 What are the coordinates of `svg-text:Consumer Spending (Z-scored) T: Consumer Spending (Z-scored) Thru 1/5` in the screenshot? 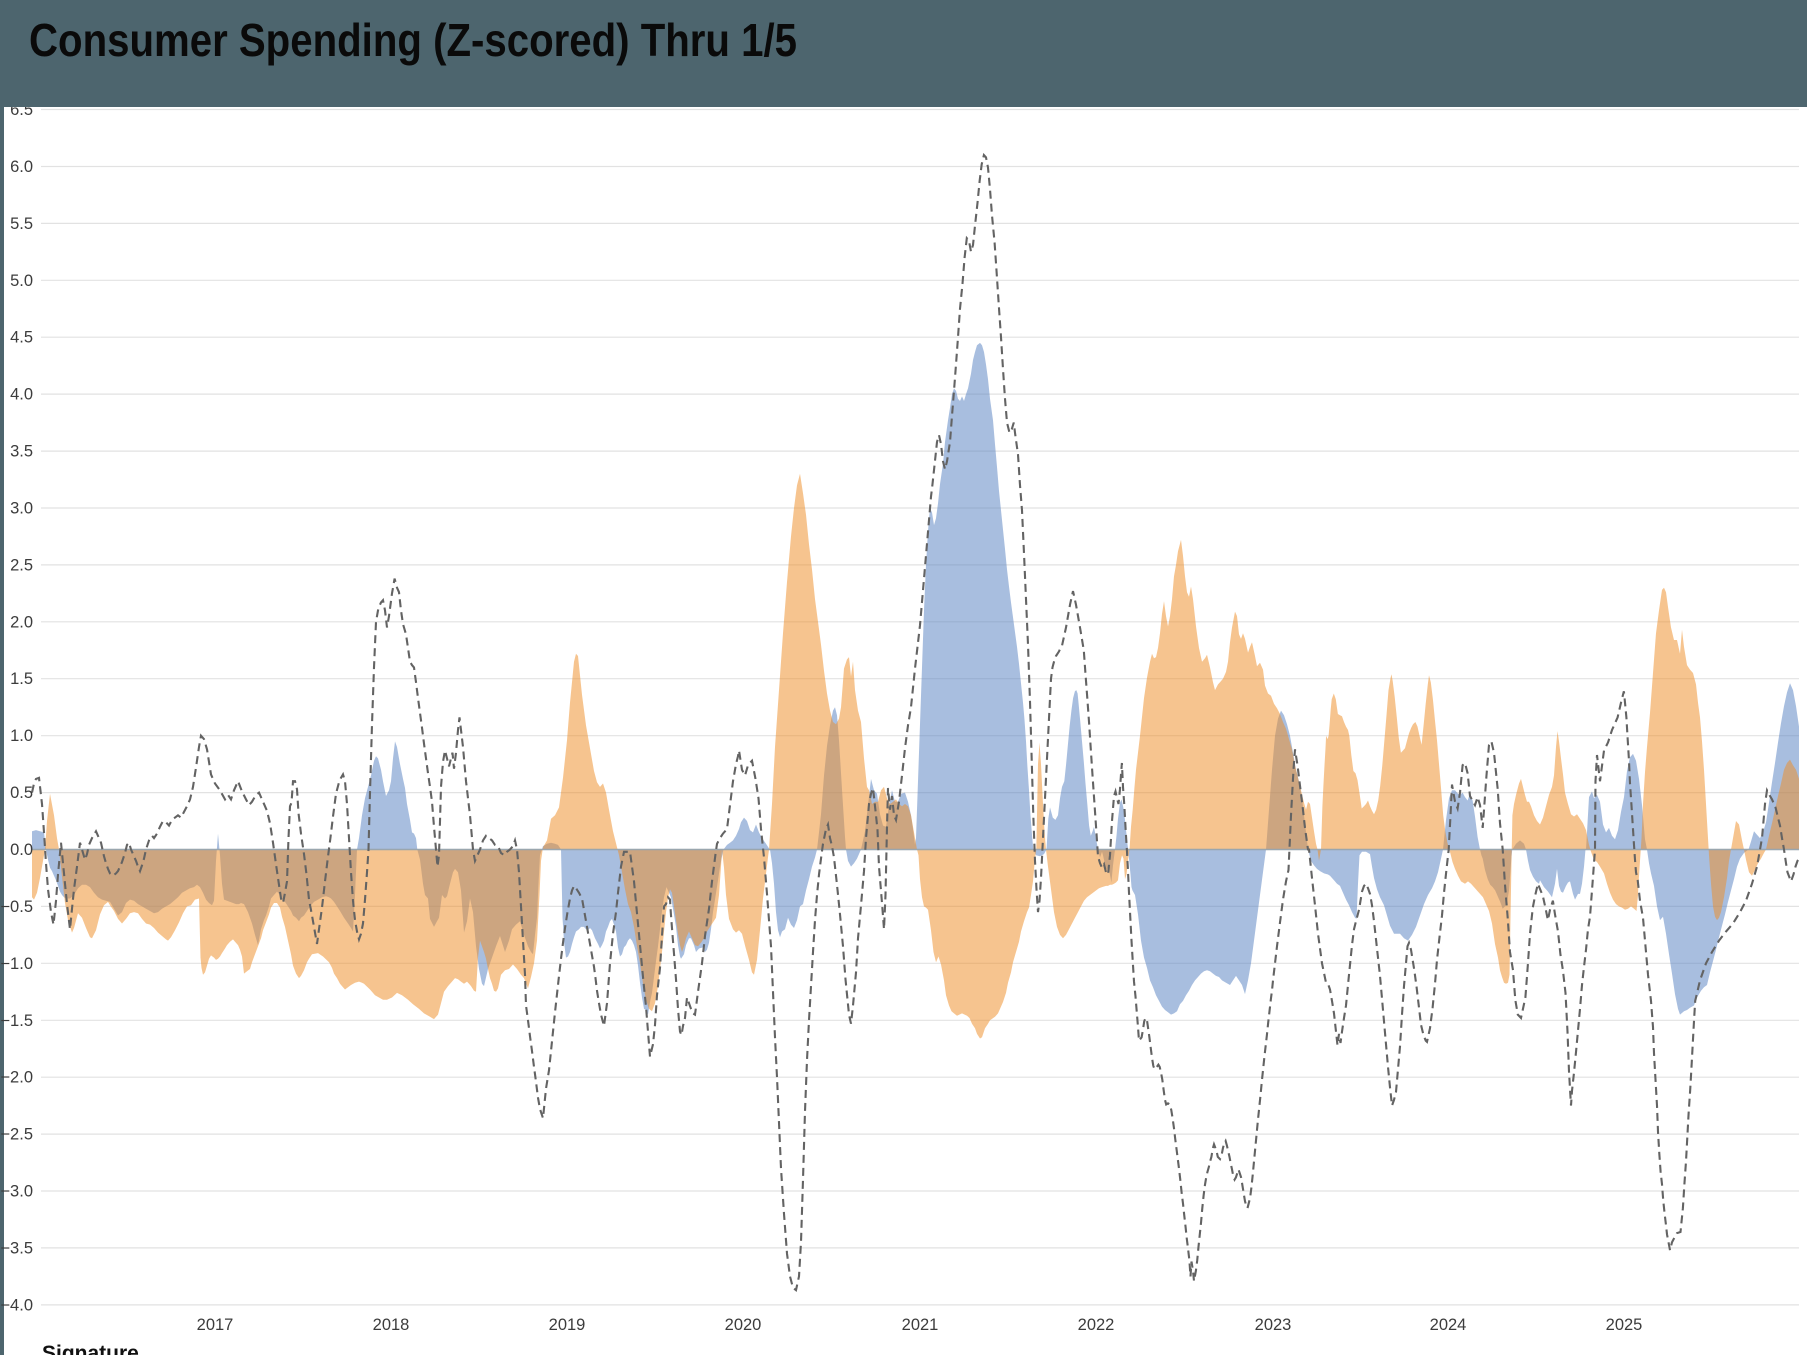 It's located at (413, 40).